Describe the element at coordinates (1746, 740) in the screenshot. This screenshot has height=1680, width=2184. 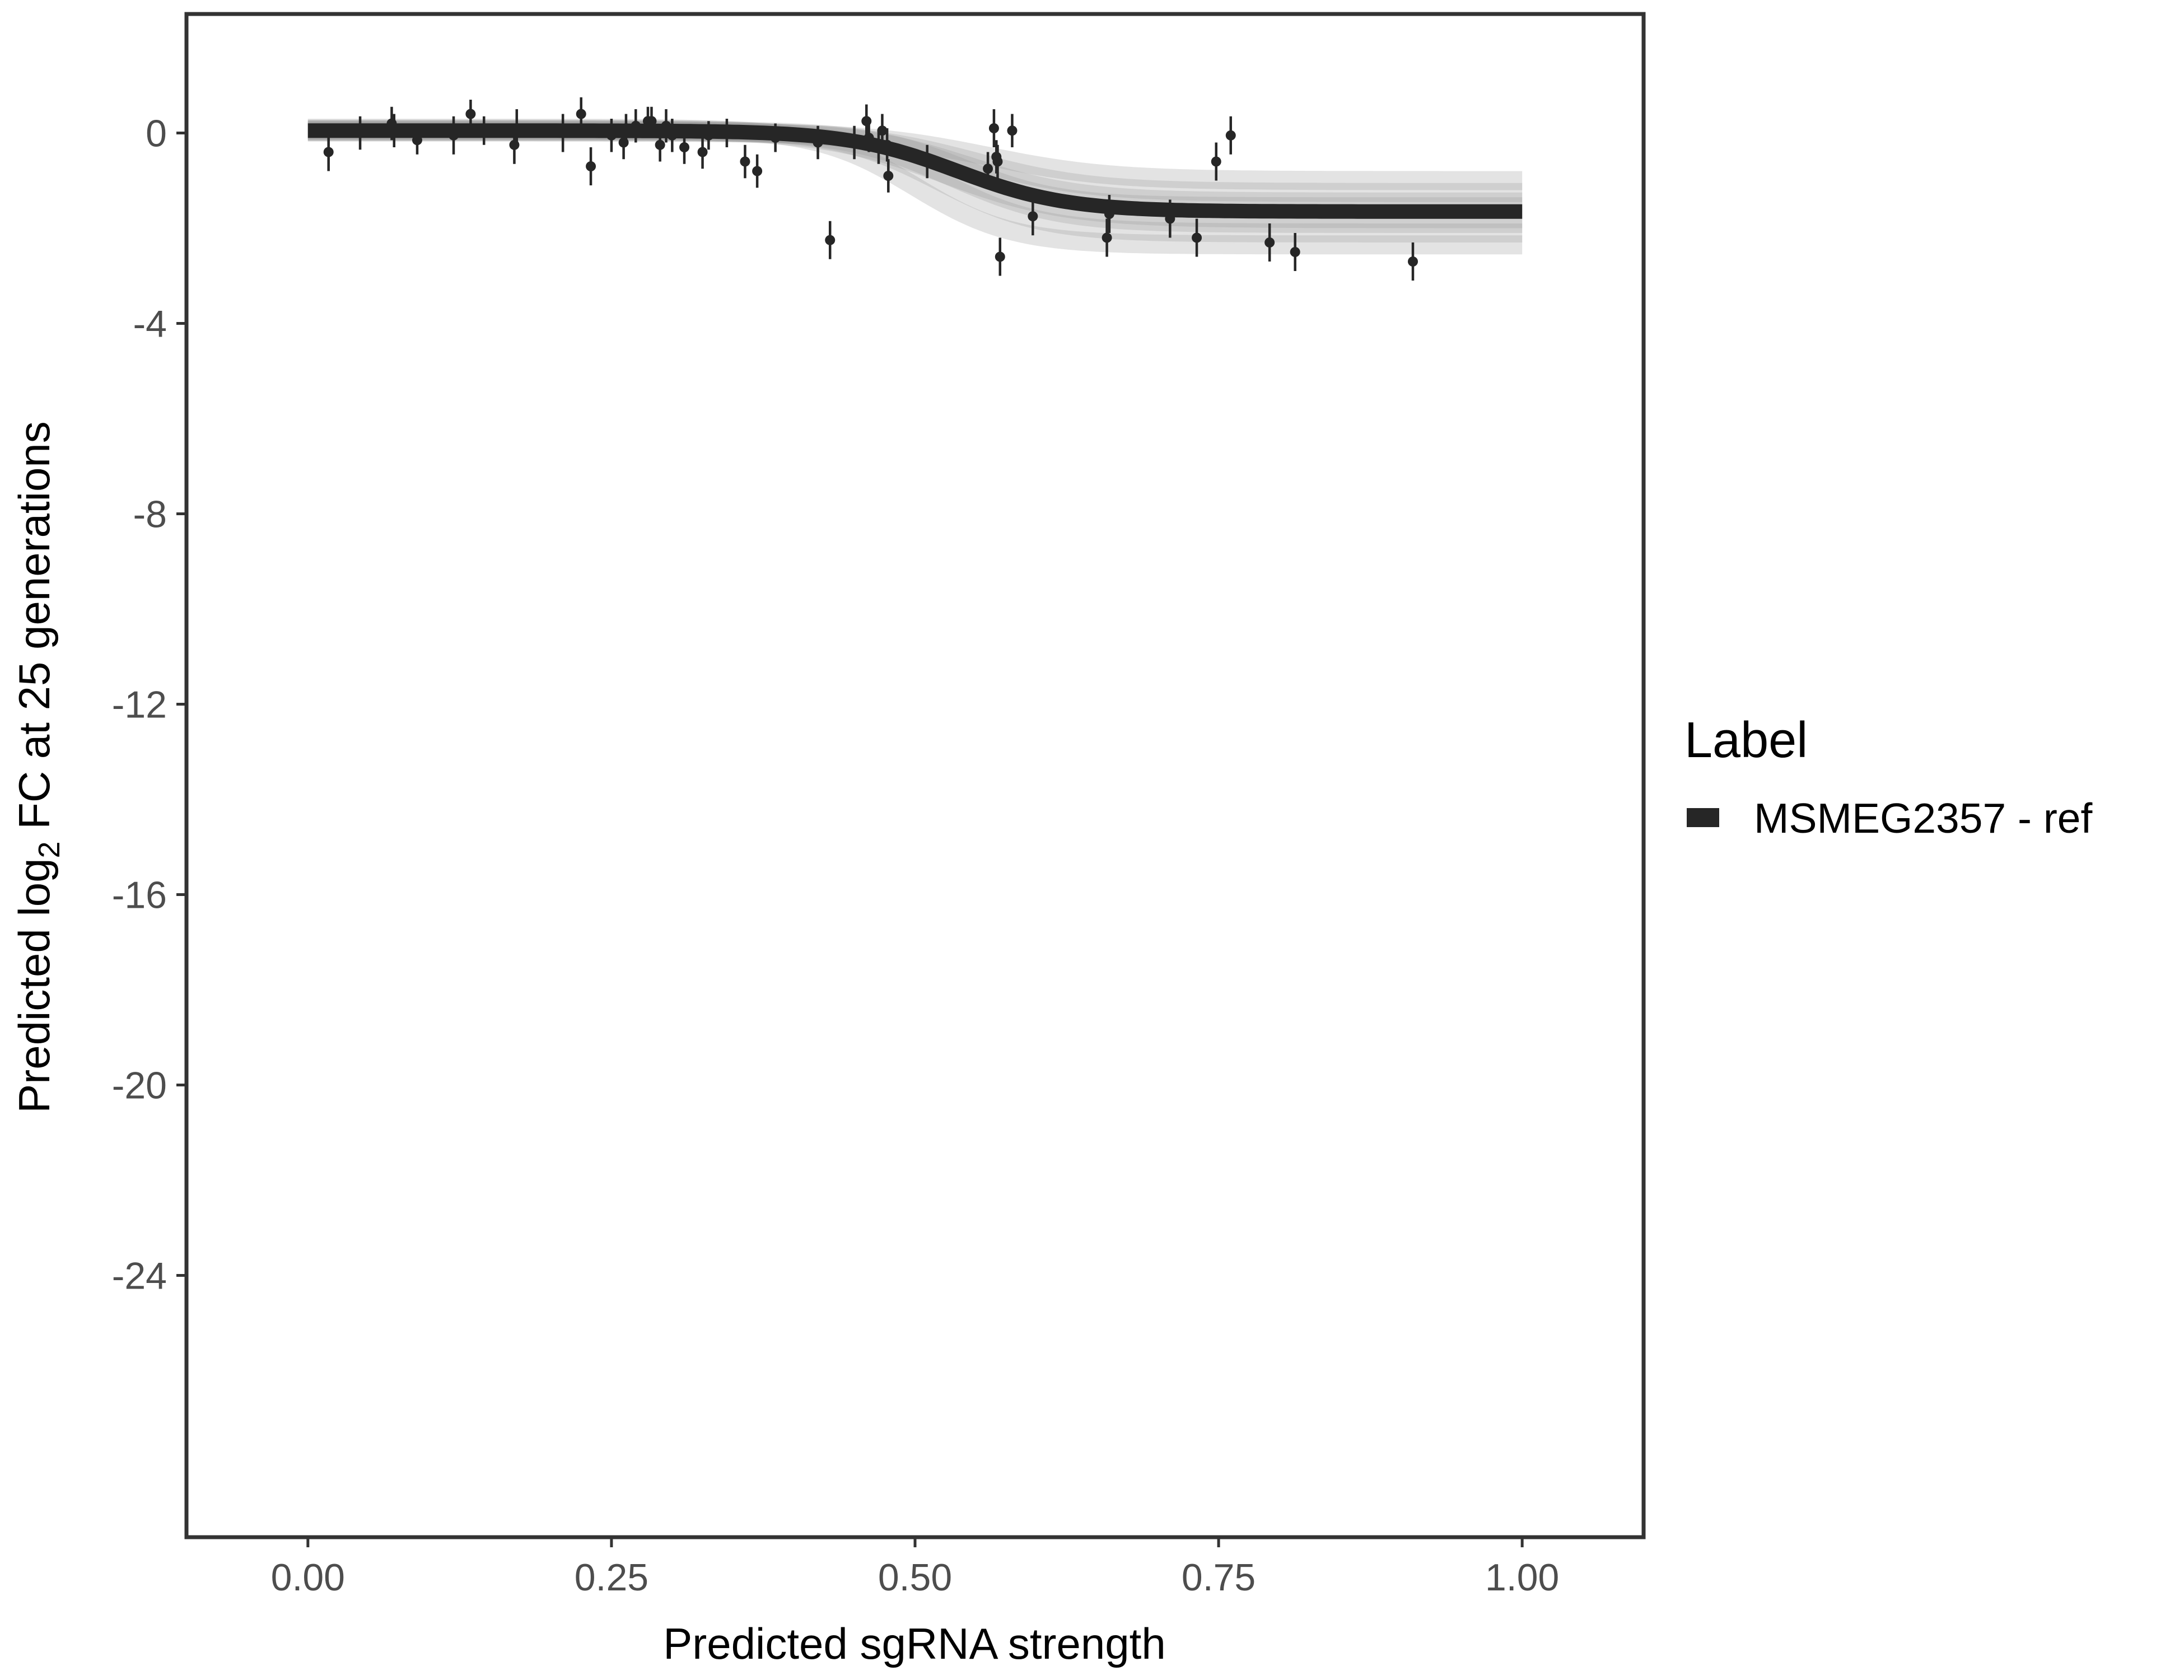
I see `legend-title: Label` at that location.